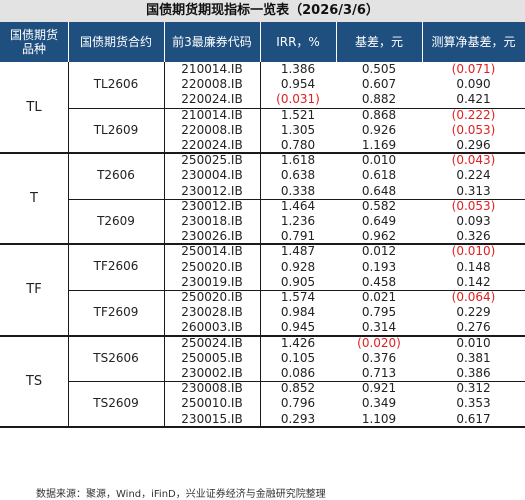 This screenshot has width=525, height=500. I want to click on basis-cell: 0.010, so click(379, 160).